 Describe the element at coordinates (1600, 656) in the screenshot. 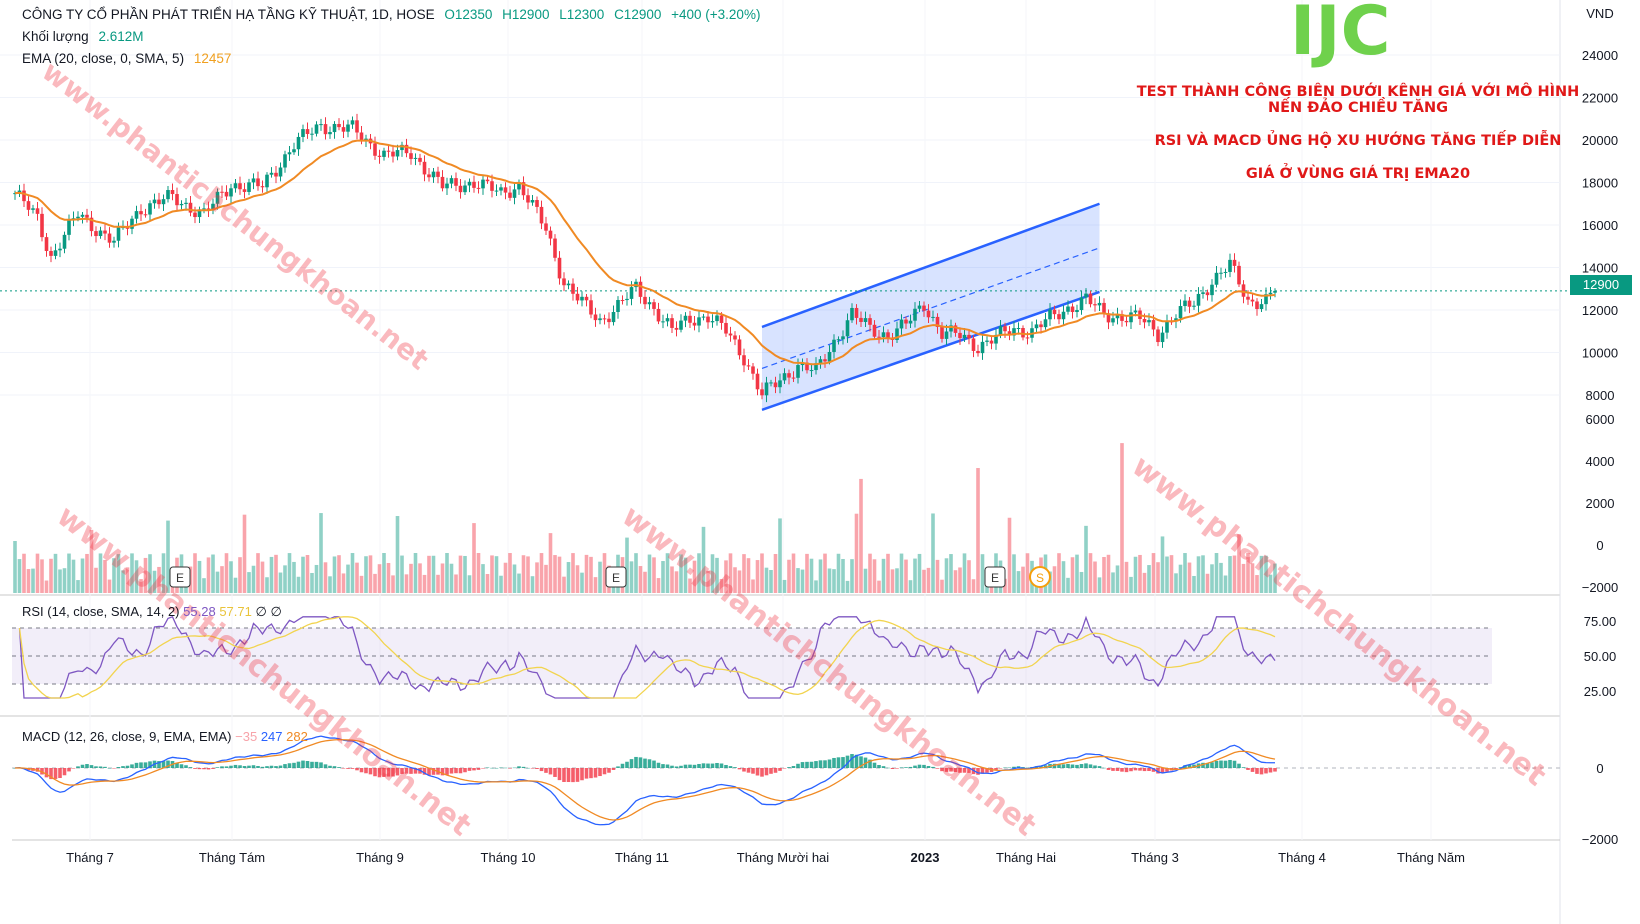

I see `rsi-tick-label: 50.00` at that location.